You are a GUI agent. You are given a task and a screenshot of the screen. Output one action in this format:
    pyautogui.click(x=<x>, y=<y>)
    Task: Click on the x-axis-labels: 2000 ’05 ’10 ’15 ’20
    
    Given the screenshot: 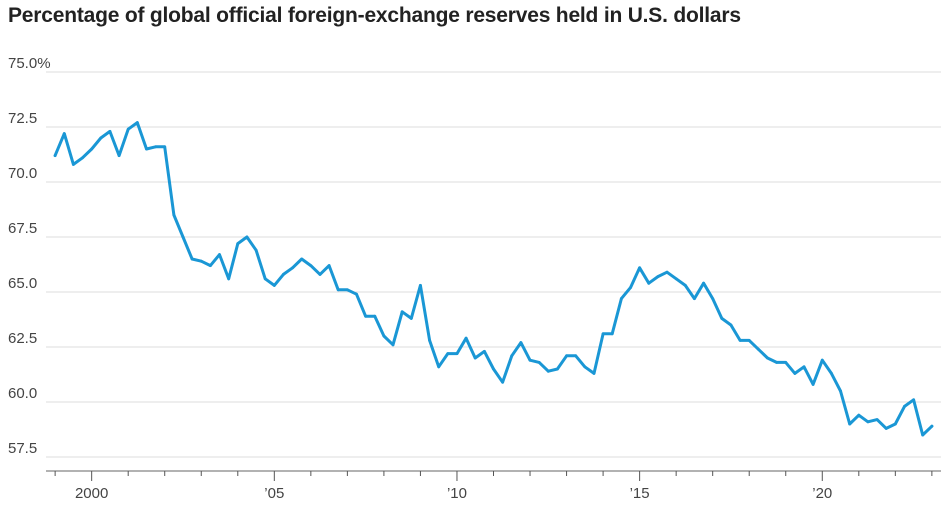 What is the action you would take?
    pyautogui.click(x=453, y=493)
    